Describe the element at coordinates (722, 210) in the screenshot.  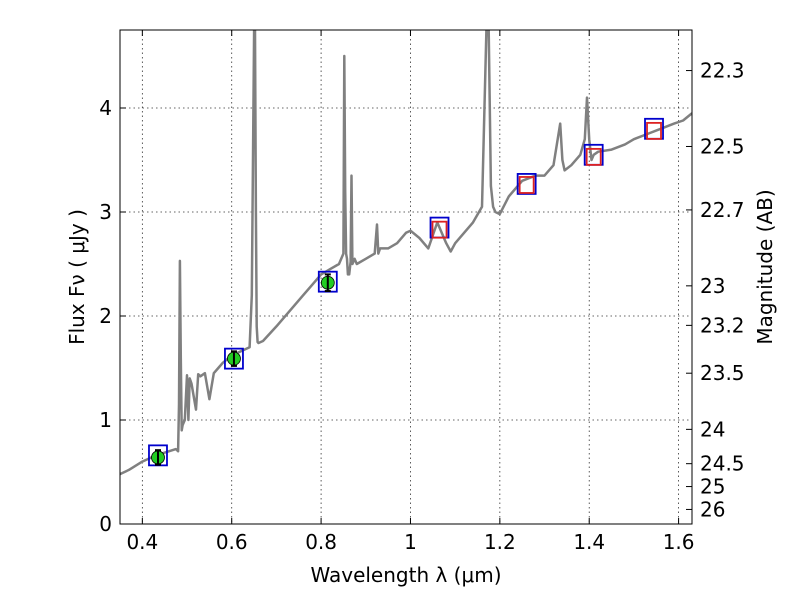
I see `magnitude-tick-label: 22.7` at that location.